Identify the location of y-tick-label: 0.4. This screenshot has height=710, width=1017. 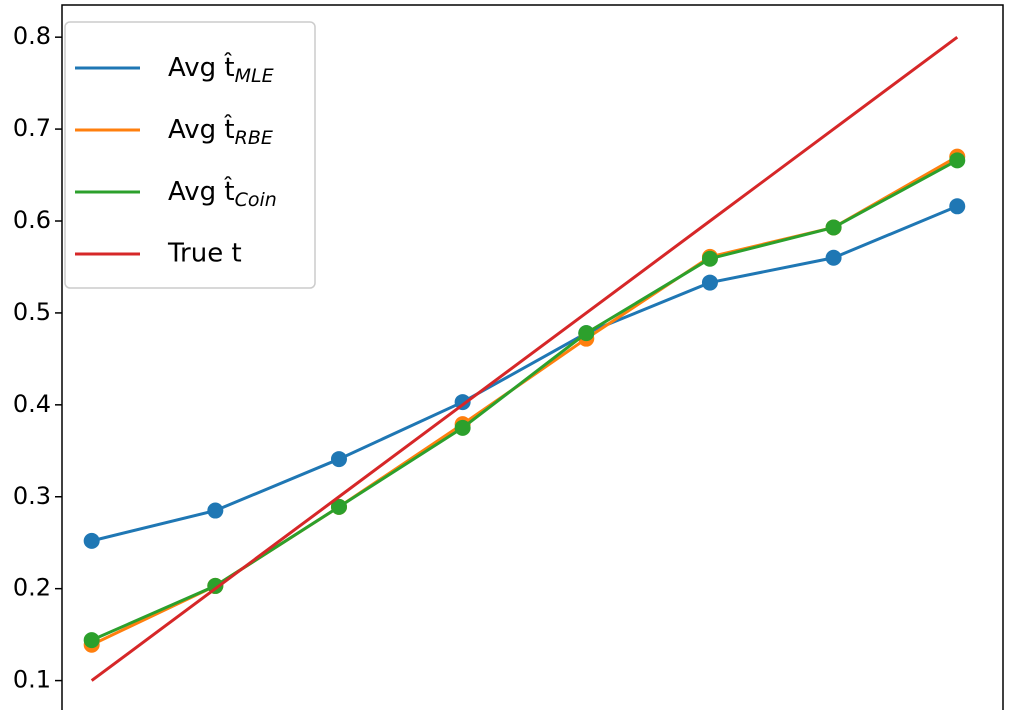
(32, 404).